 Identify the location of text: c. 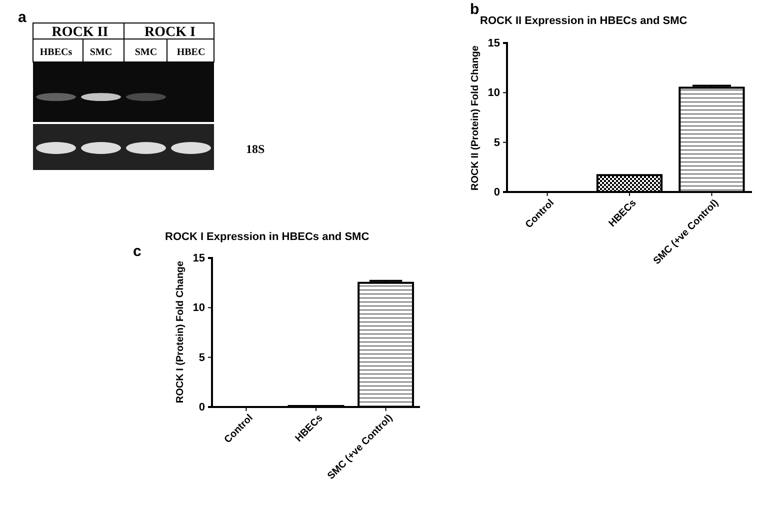
(137, 251).